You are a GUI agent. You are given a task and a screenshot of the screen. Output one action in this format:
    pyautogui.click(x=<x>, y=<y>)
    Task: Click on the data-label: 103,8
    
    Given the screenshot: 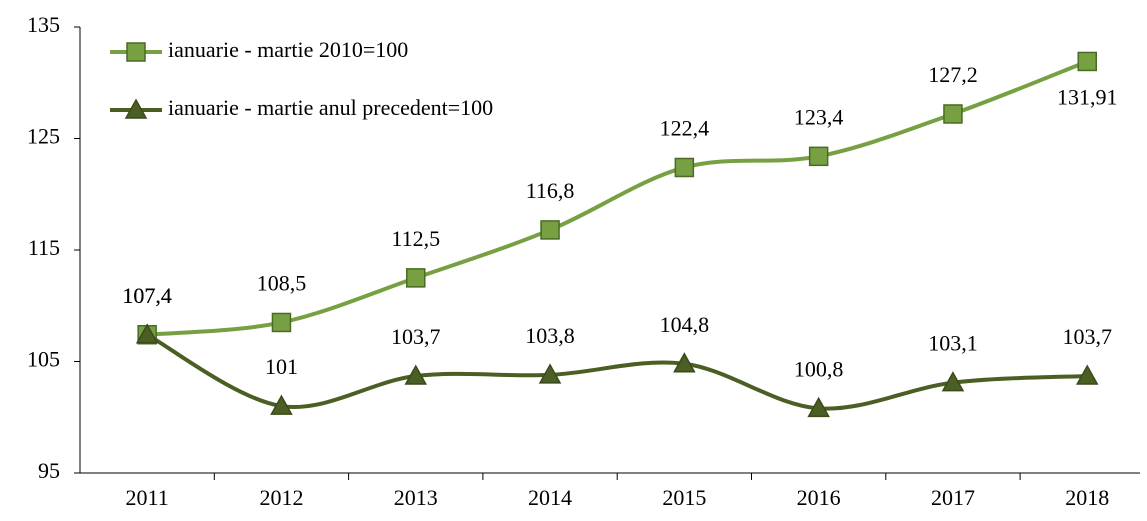 What is the action you would take?
    pyautogui.click(x=550, y=335)
    